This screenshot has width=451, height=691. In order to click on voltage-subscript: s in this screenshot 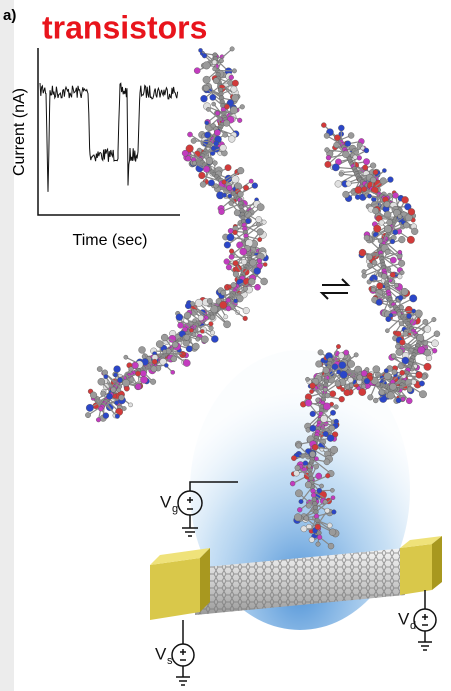, I will do `click(170, 661)`.